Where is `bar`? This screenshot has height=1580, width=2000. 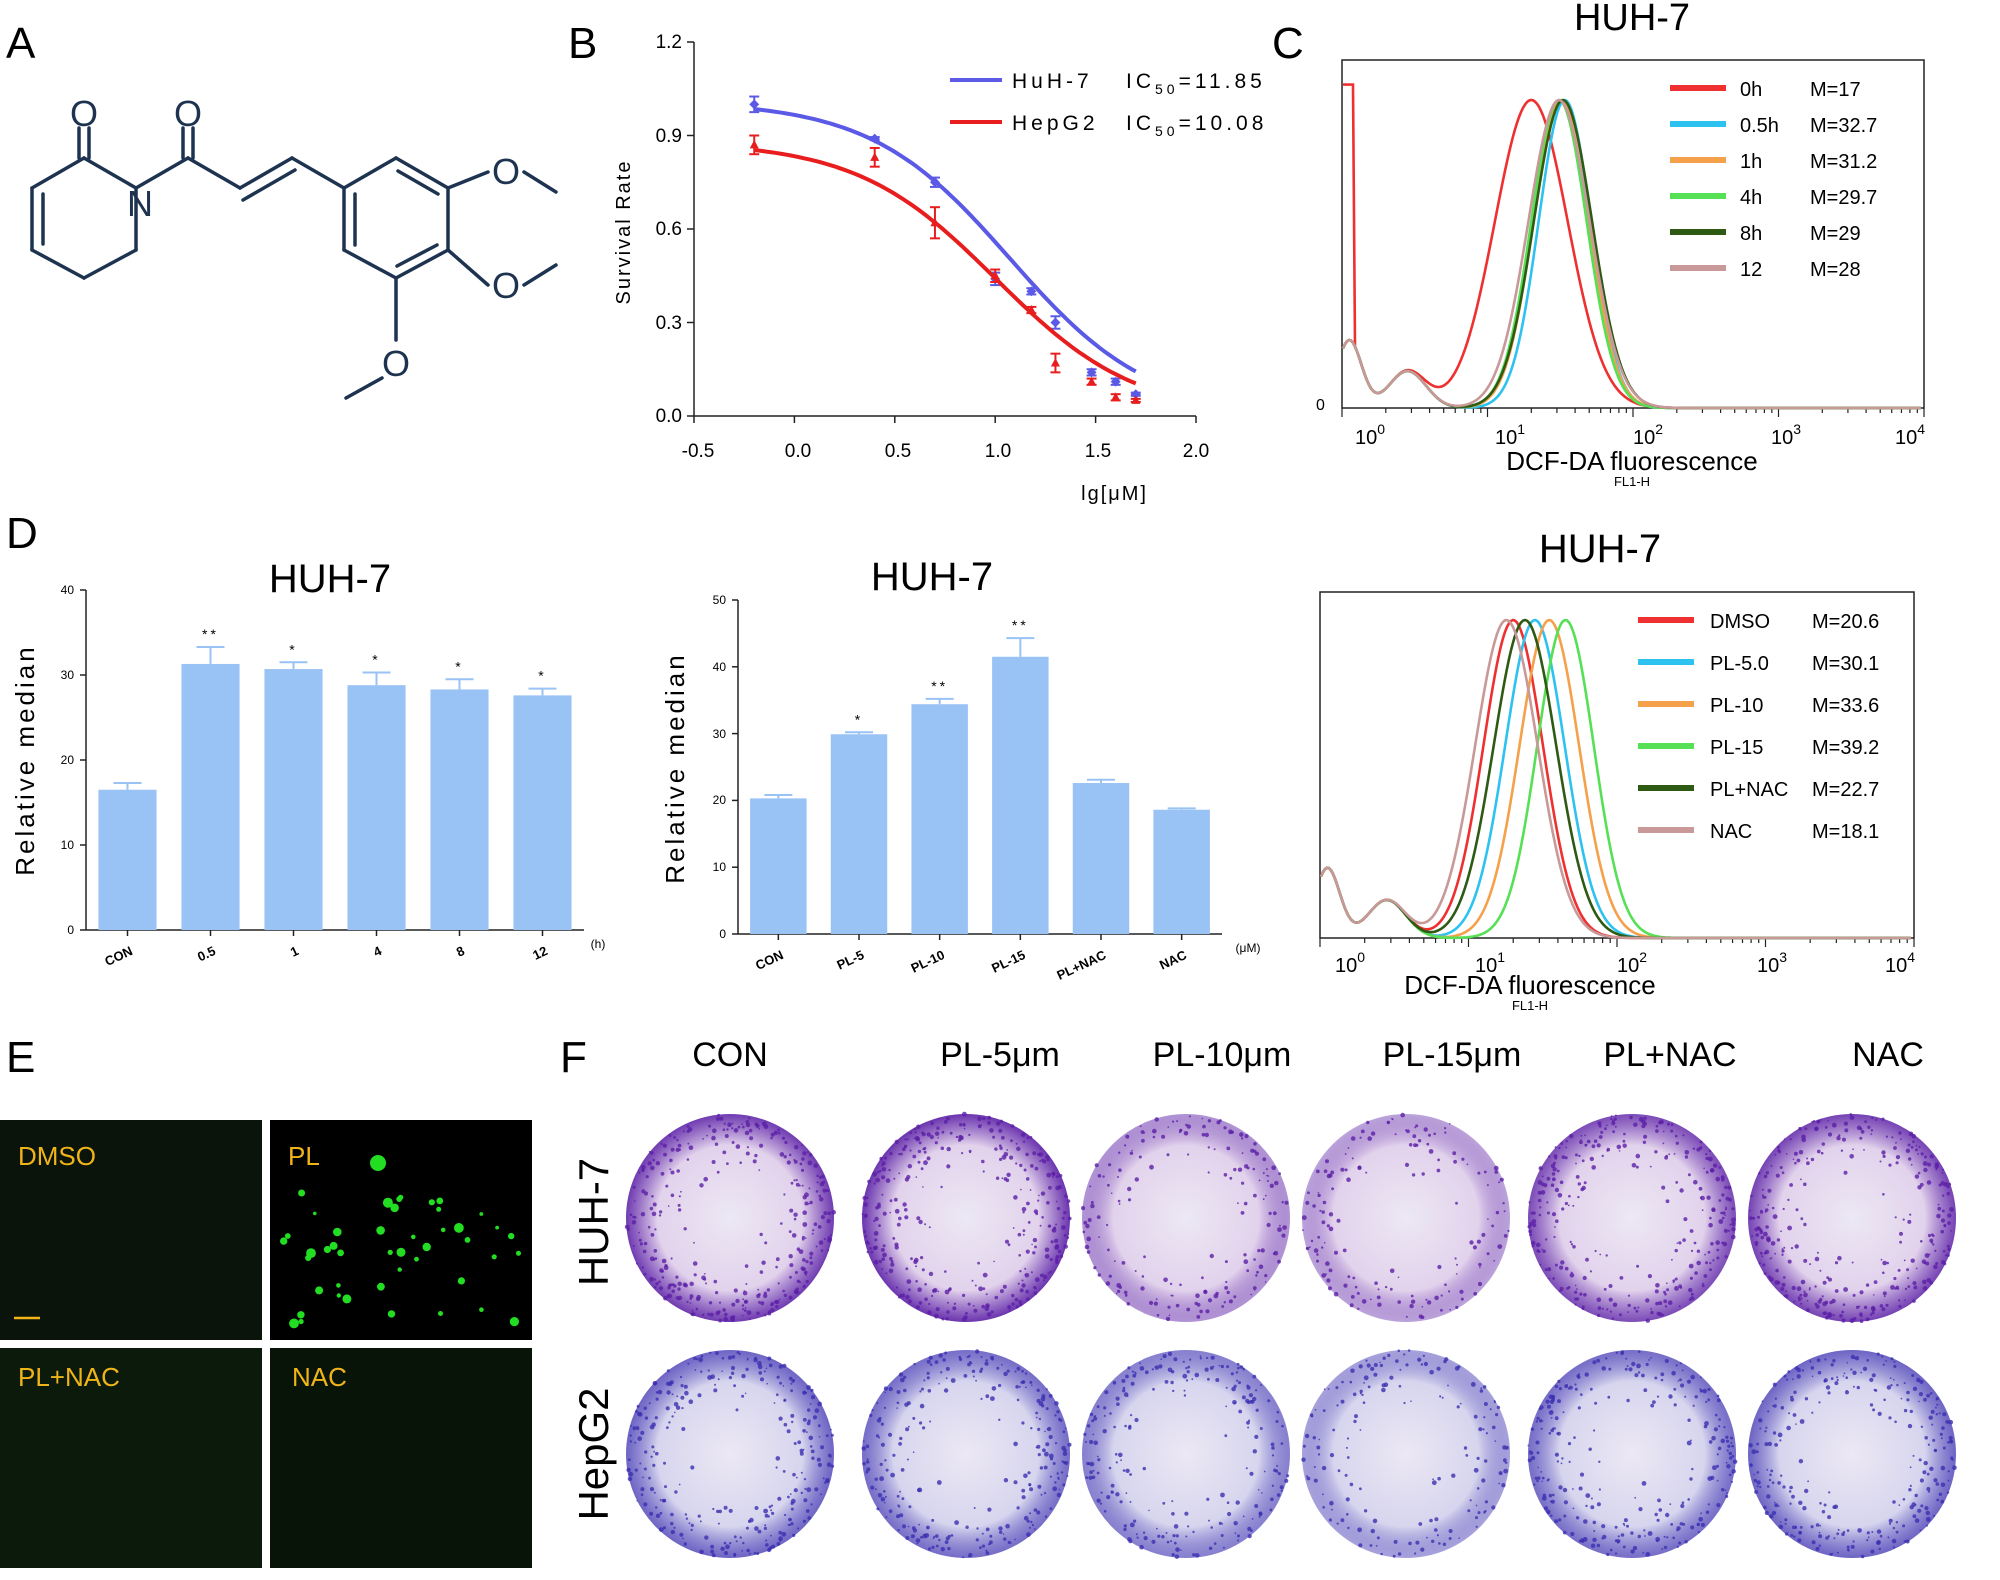
bar is located at coordinates (939, 819).